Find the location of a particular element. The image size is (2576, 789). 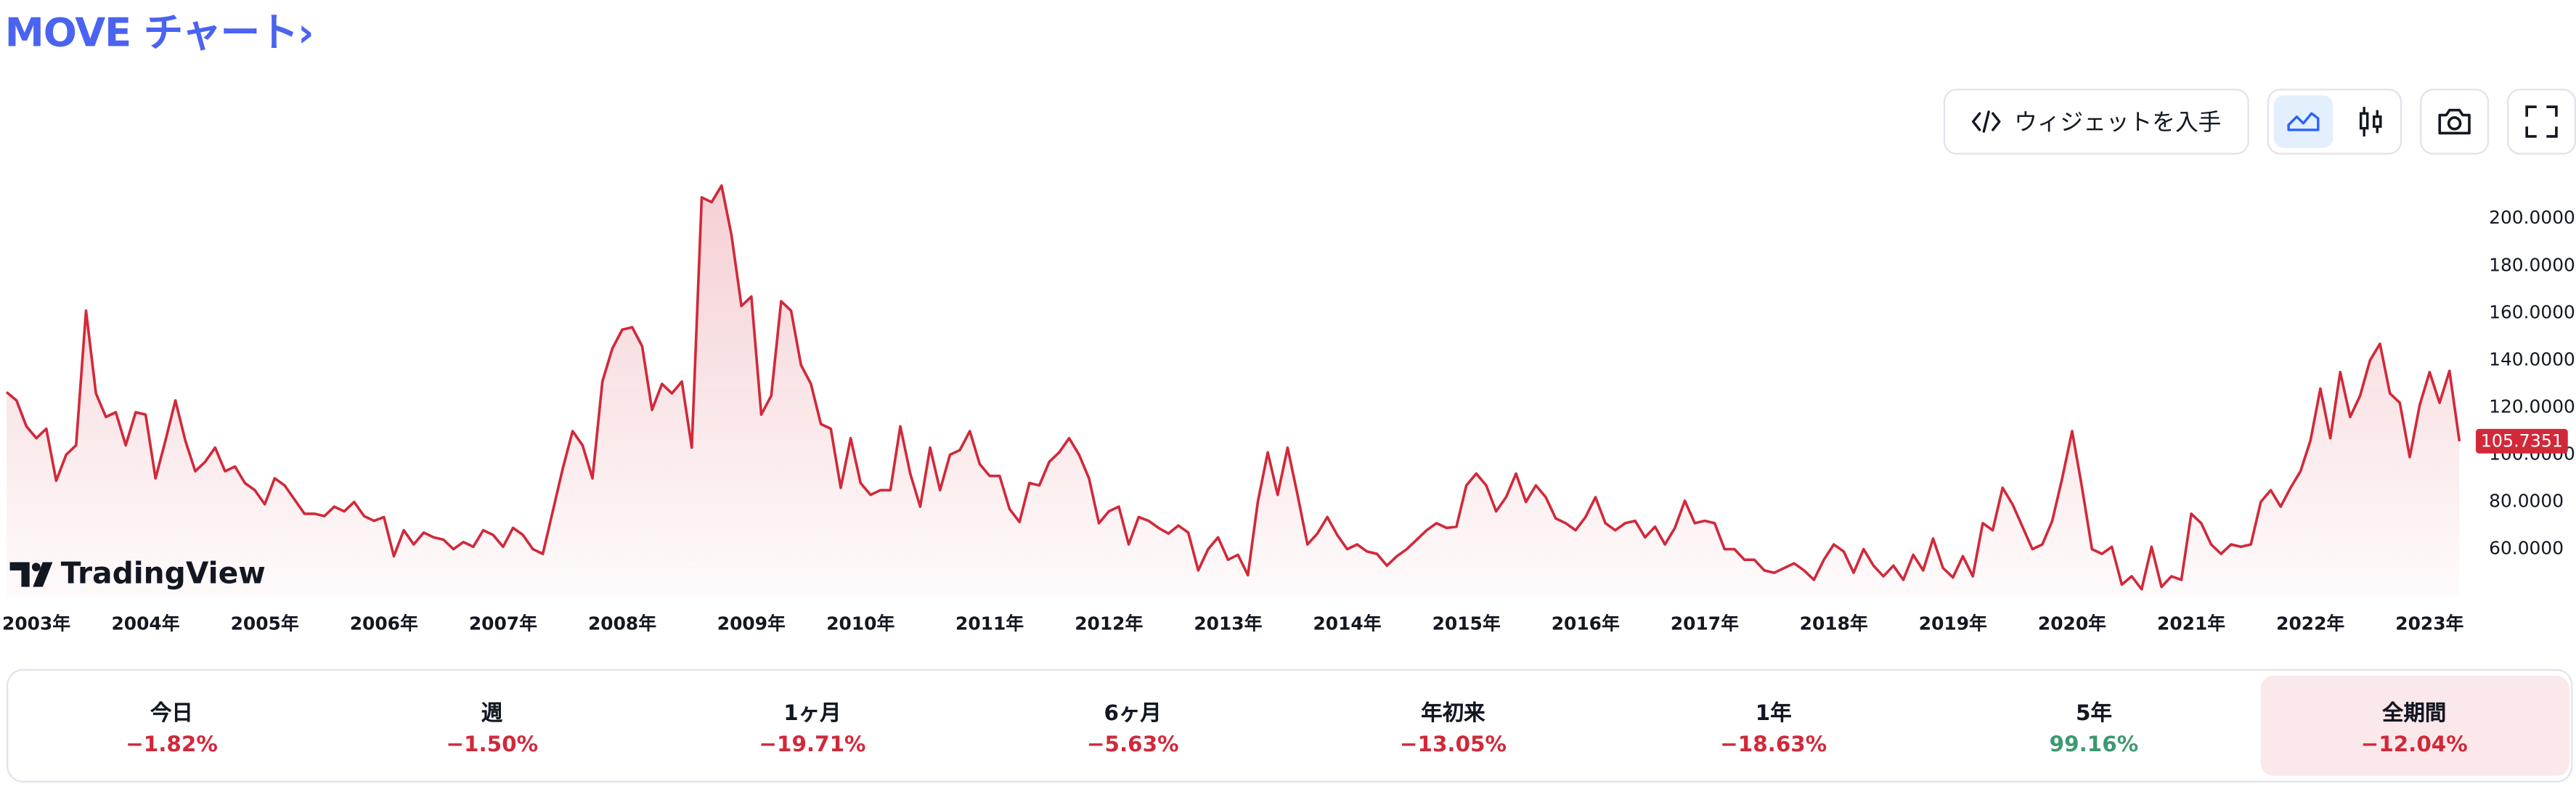

x-tick-label: 2008年 is located at coordinates (622, 624).